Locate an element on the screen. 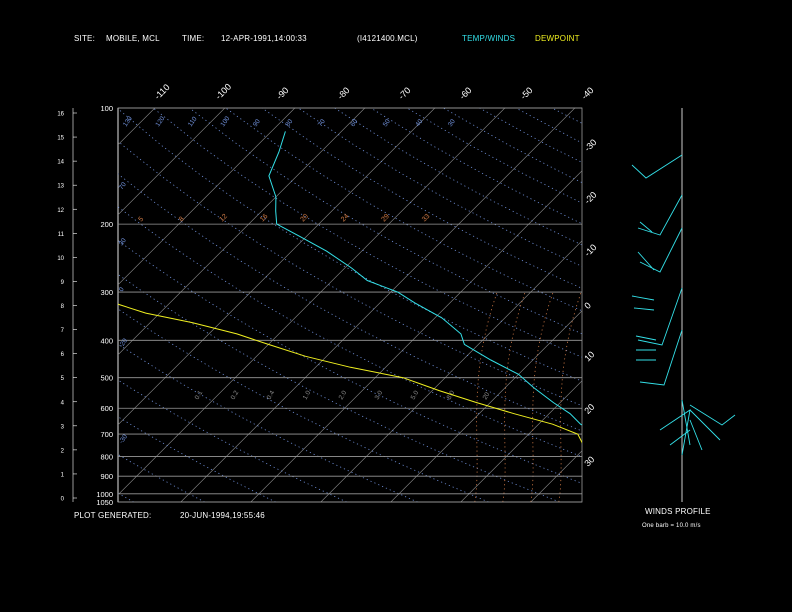  isotherm-right-label: -10 is located at coordinates (590, 250).